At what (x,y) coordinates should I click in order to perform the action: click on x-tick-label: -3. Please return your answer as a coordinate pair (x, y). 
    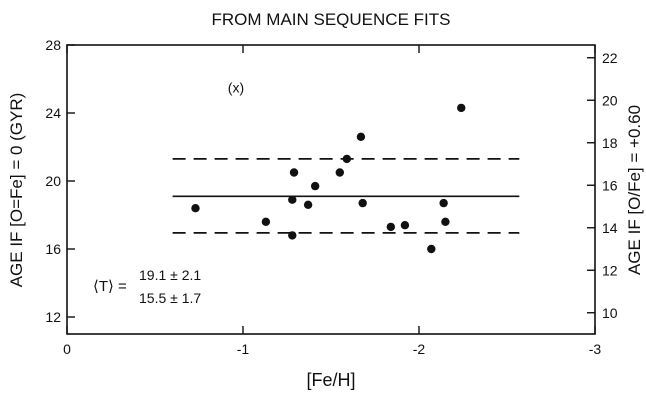
    Looking at the image, I should click on (595, 349).